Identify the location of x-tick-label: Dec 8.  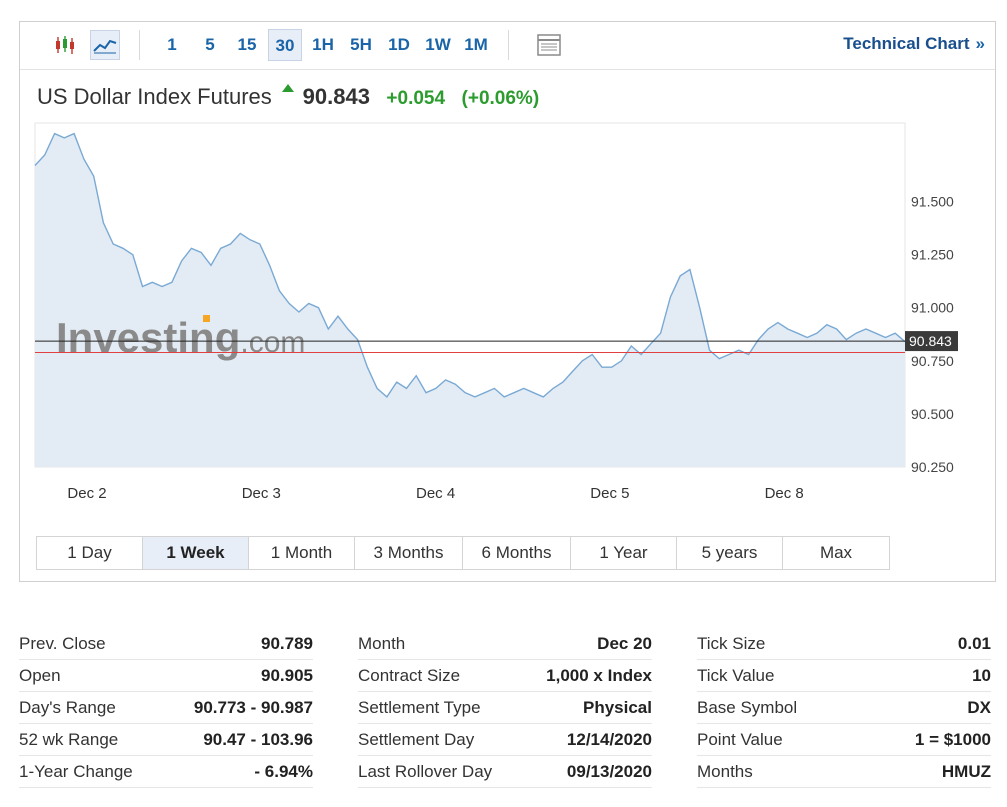
(784, 493).